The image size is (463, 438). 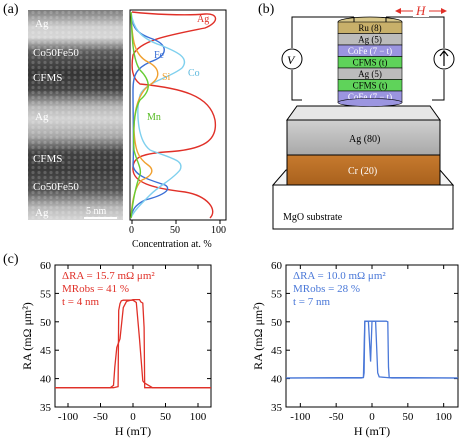 What do you see at coordinates (42, 117) in the screenshot?
I see `tem-label-ag-mid: Ag` at bounding box center [42, 117].